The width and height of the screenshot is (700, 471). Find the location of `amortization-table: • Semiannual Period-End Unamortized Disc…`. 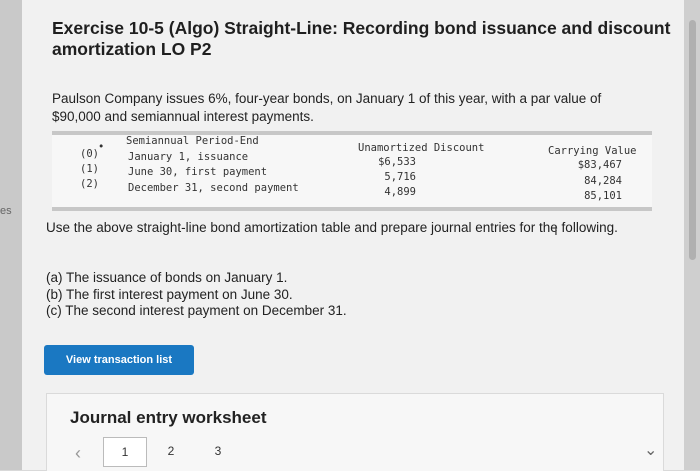

amortization-table: • Semiannual Period-End Unamortized Disc… is located at coordinates (352, 171).